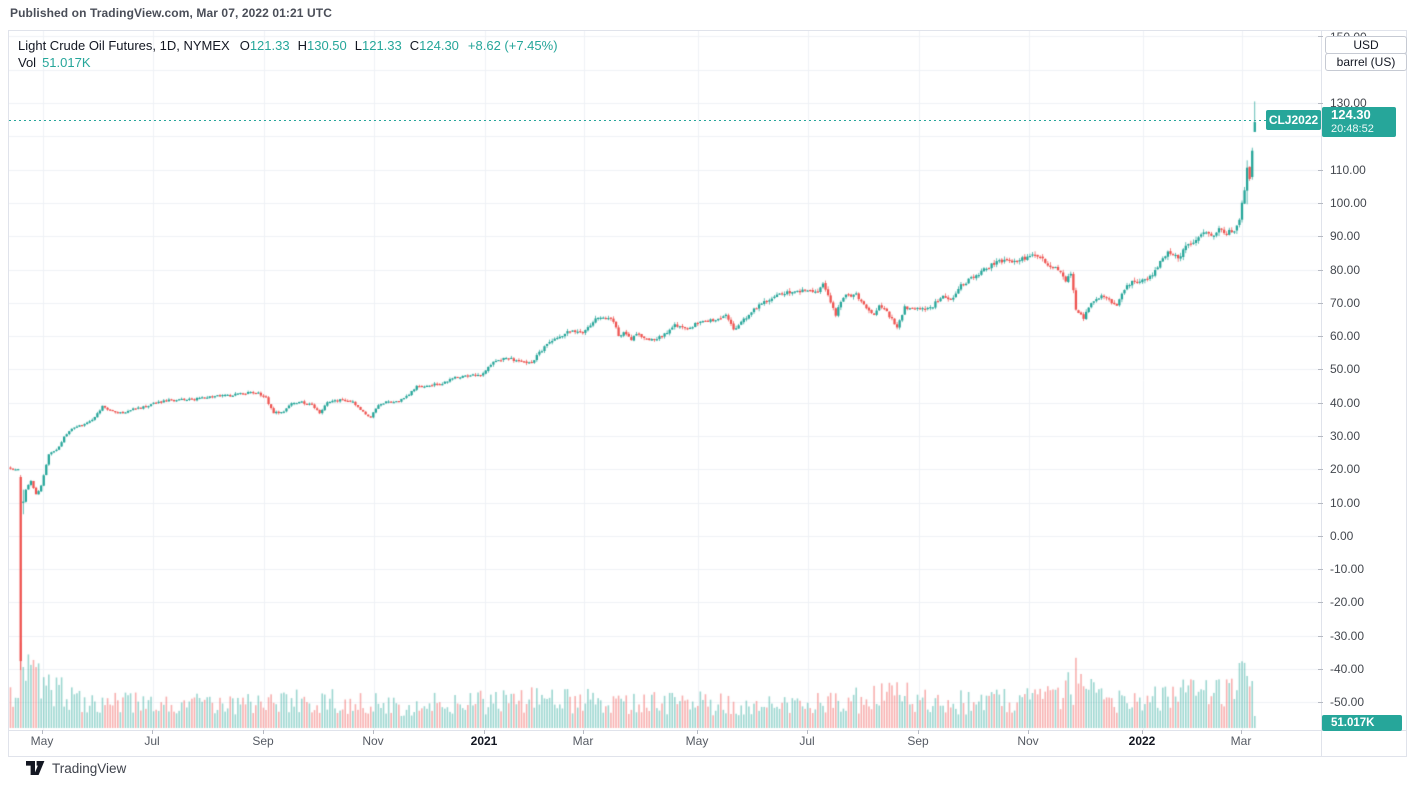 The height and width of the screenshot is (790, 1414). I want to click on price-axis-label: 110.00, so click(1348, 169).